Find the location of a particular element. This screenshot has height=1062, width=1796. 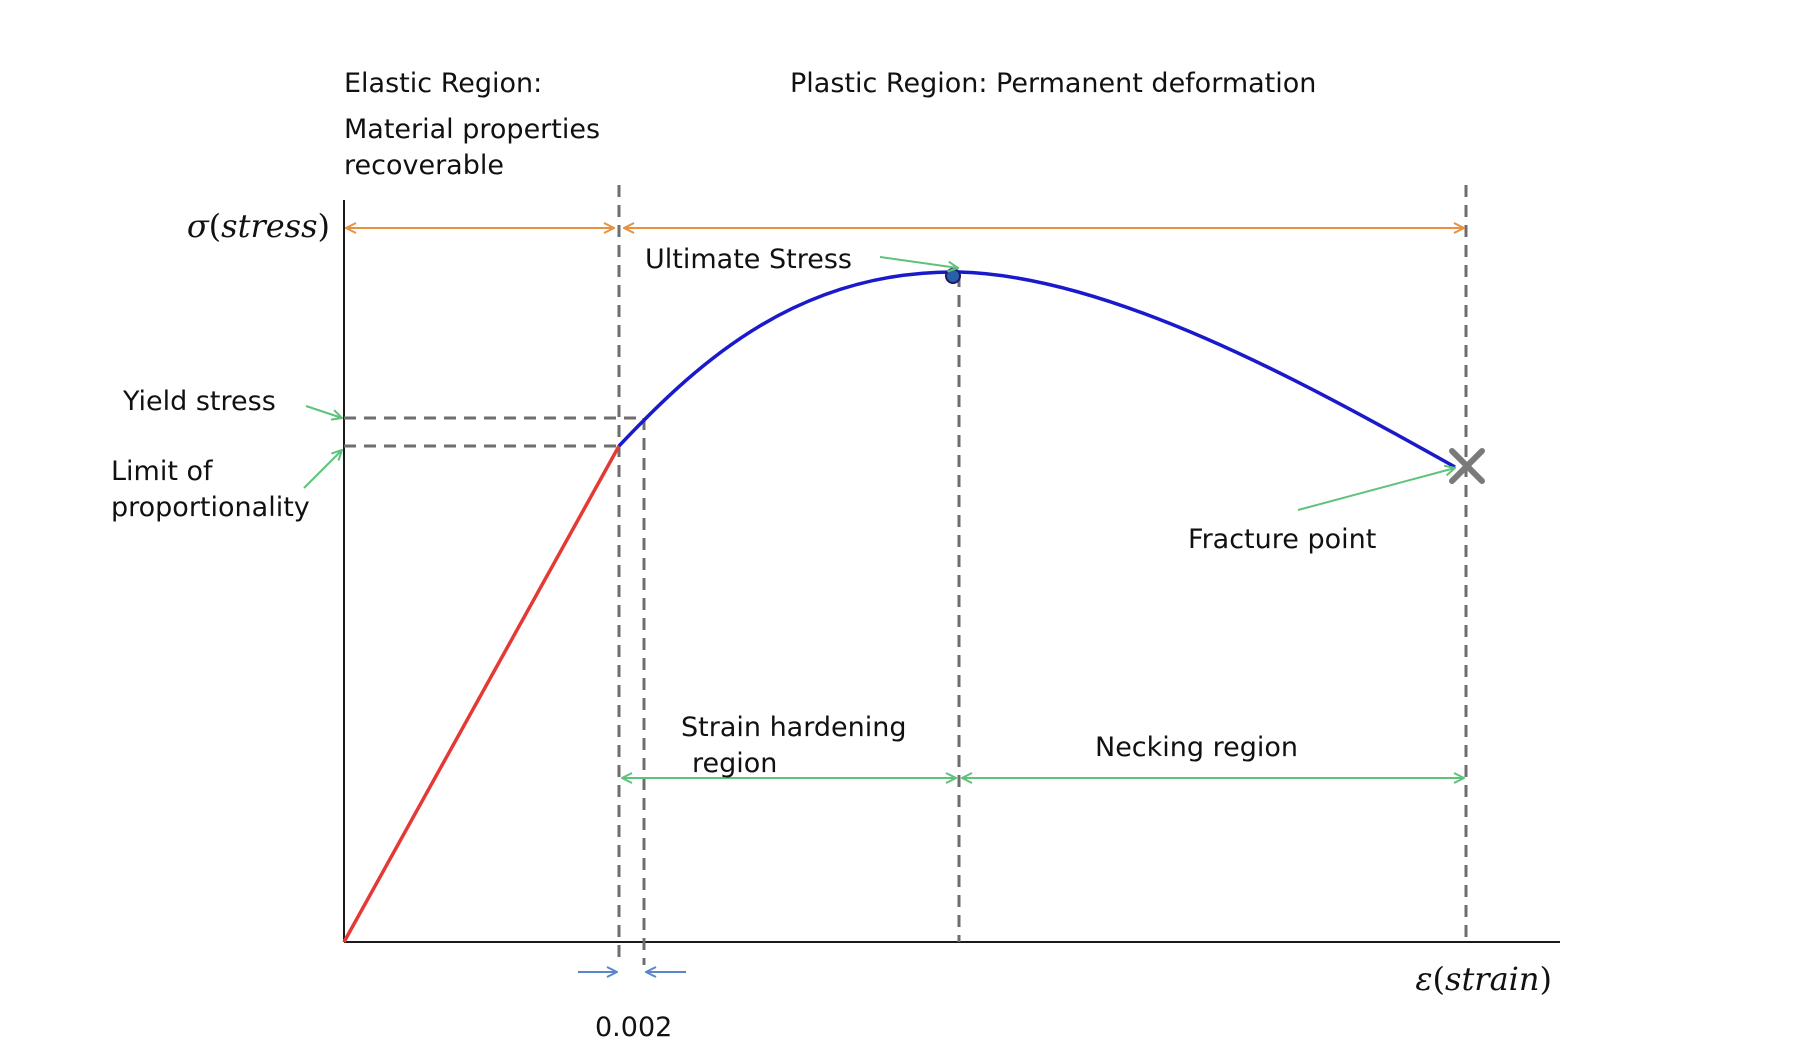

y-axis-symbol: σ is located at coordinates (198, 226).